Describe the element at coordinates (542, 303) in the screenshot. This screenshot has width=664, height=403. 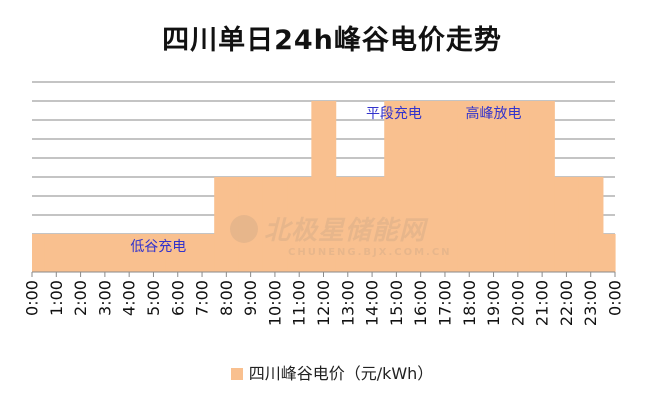
I see `x-tick-label: 21:00` at that location.